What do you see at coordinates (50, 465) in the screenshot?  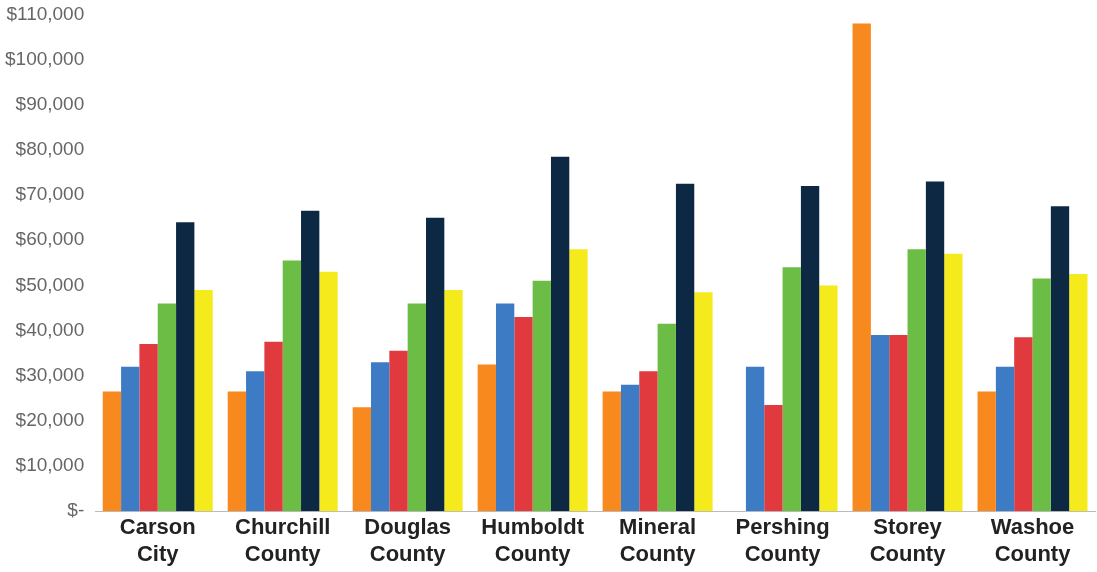 I see `y-tick-label: $10,000` at bounding box center [50, 465].